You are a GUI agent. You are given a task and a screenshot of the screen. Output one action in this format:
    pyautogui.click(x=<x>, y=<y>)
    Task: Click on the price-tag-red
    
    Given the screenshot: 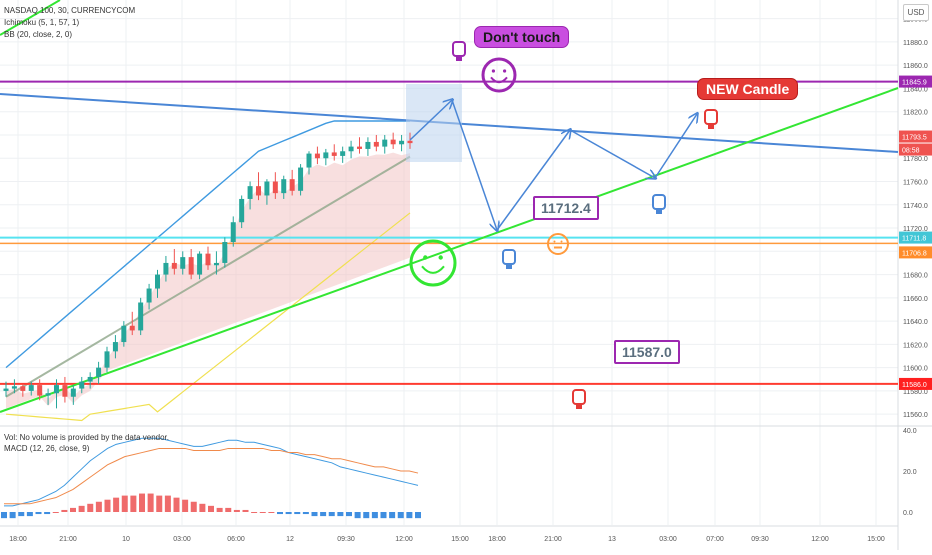 What is the action you would take?
    pyautogui.click(x=915, y=383)
    